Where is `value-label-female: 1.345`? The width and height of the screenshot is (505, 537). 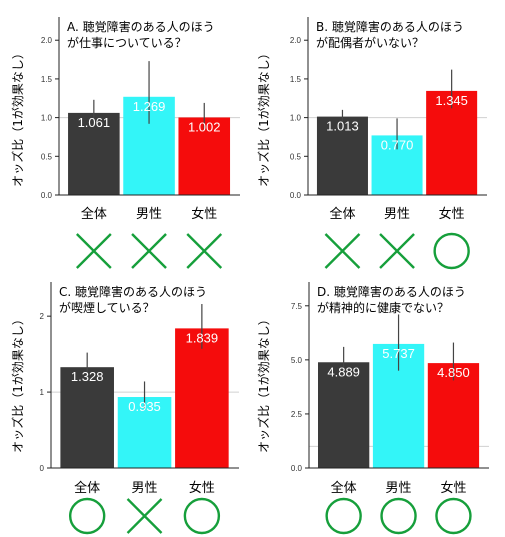
value-label-female: 1.345 is located at coordinates (451, 100).